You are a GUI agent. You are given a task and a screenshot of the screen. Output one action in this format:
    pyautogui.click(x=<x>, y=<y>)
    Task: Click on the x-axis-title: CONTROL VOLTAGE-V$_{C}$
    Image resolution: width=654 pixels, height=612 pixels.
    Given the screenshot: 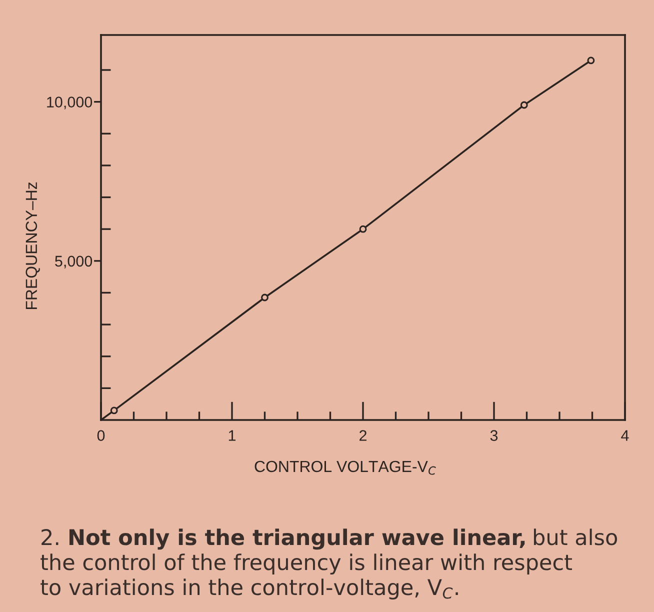 What is the action you would take?
    pyautogui.click(x=345, y=467)
    